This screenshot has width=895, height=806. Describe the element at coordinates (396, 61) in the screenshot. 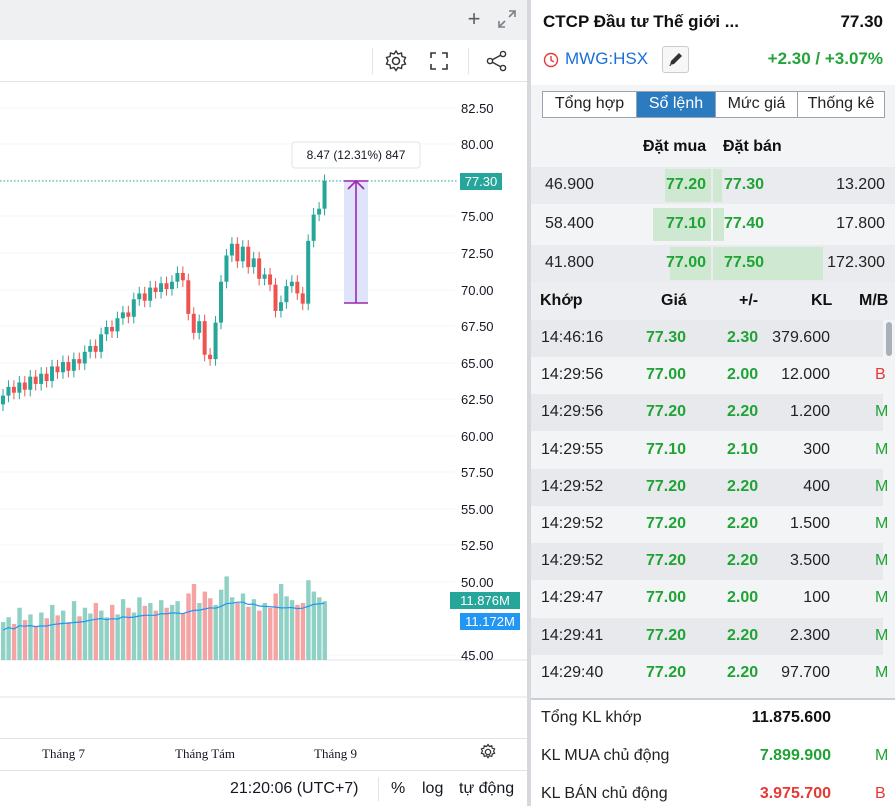

I see `settings-gear-icon` at that location.